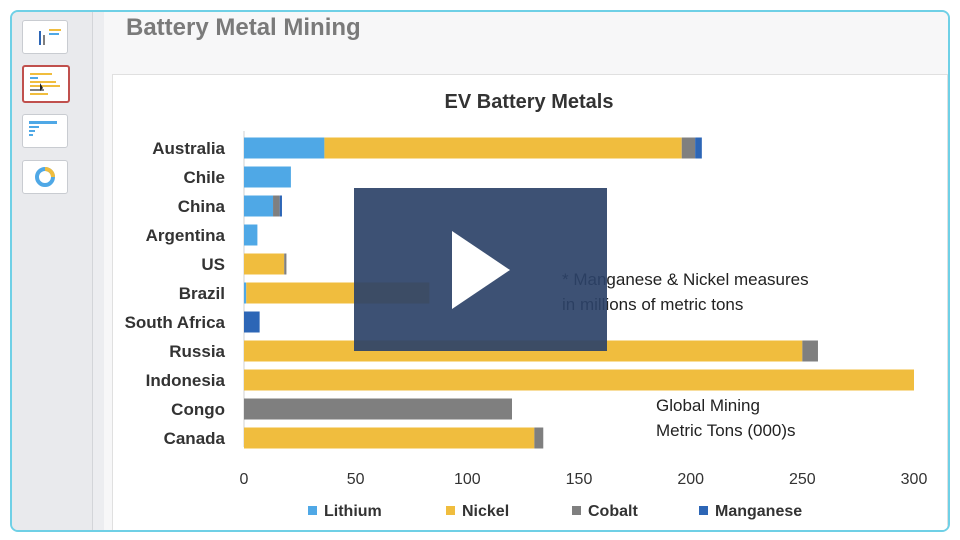  I want to click on chart-annotation-line: in millions of metric tons, so click(652, 304).